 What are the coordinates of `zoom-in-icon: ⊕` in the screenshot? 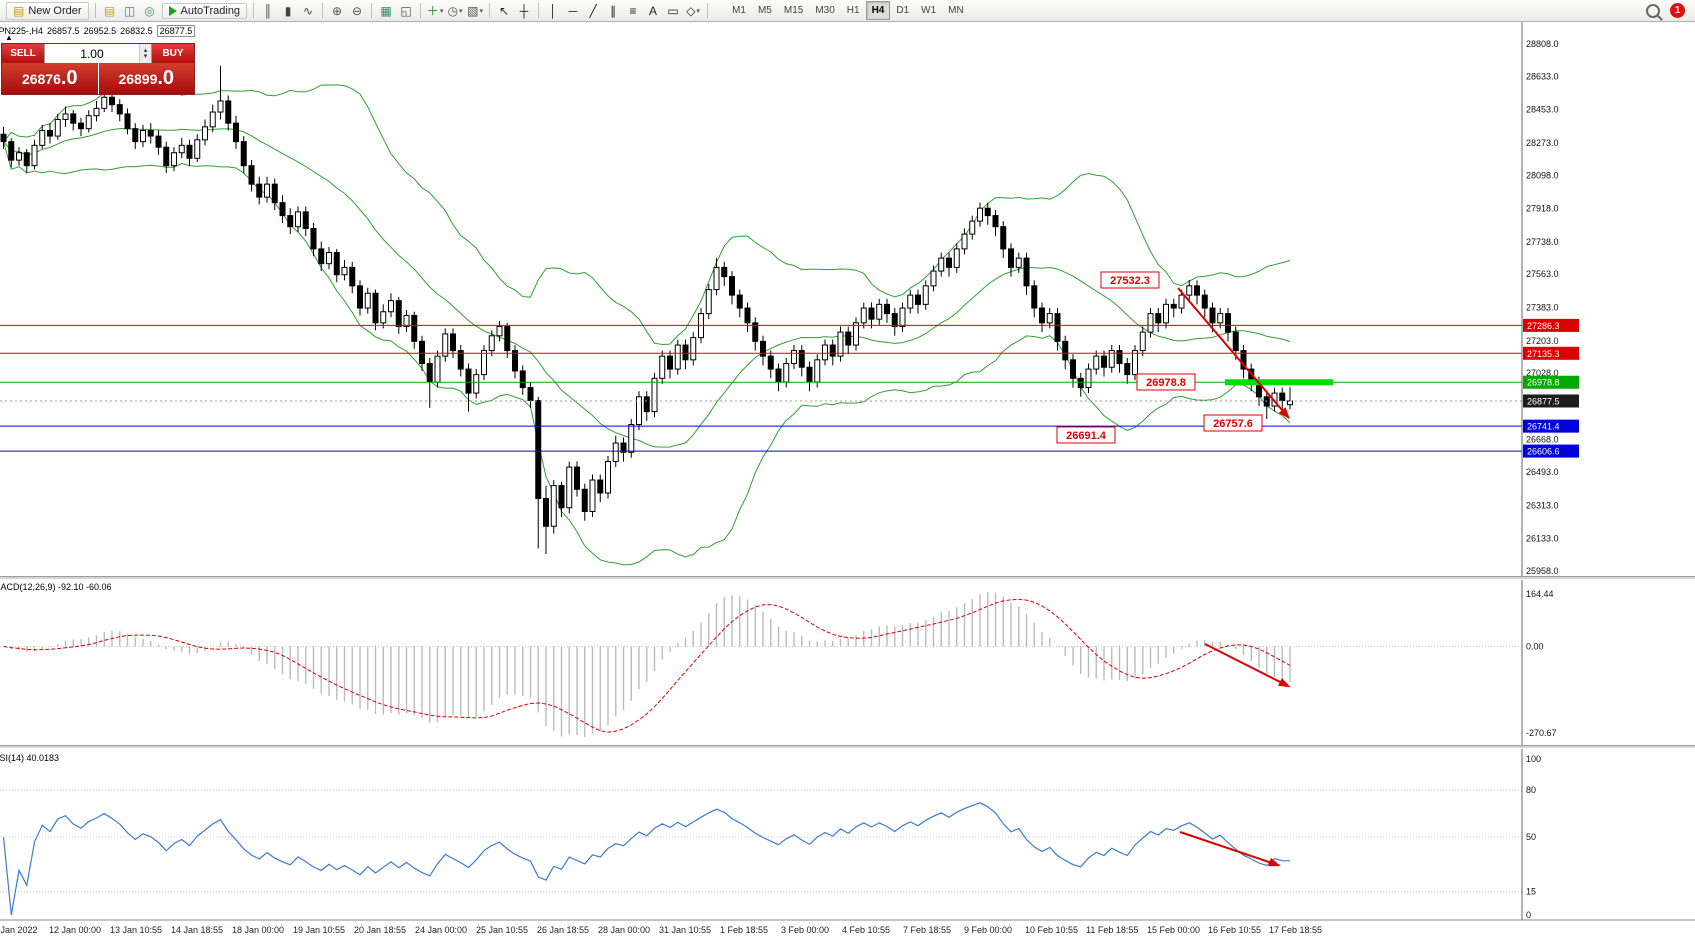 It's located at (337, 10).